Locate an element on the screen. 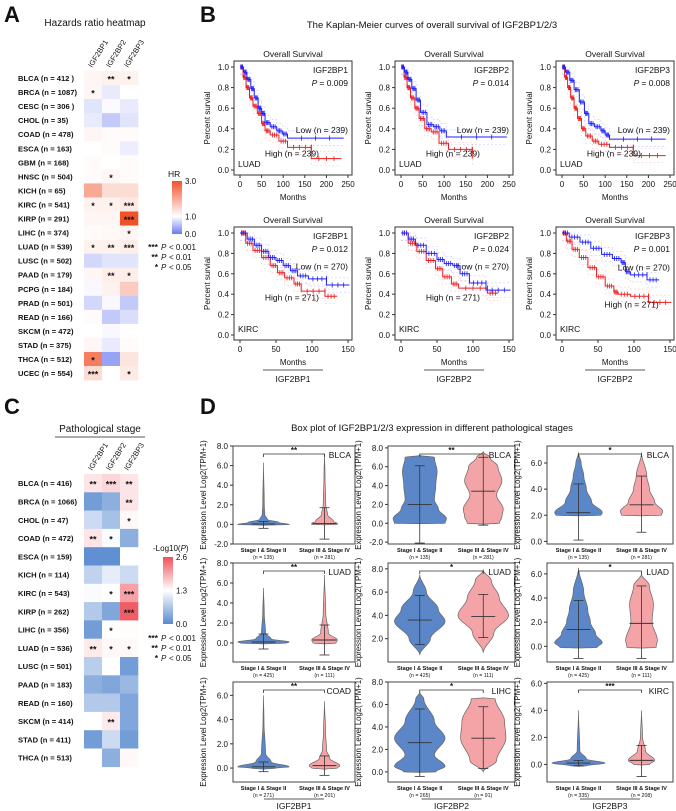  y-tick-label: 0.2 is located at coordinates (385, 315).